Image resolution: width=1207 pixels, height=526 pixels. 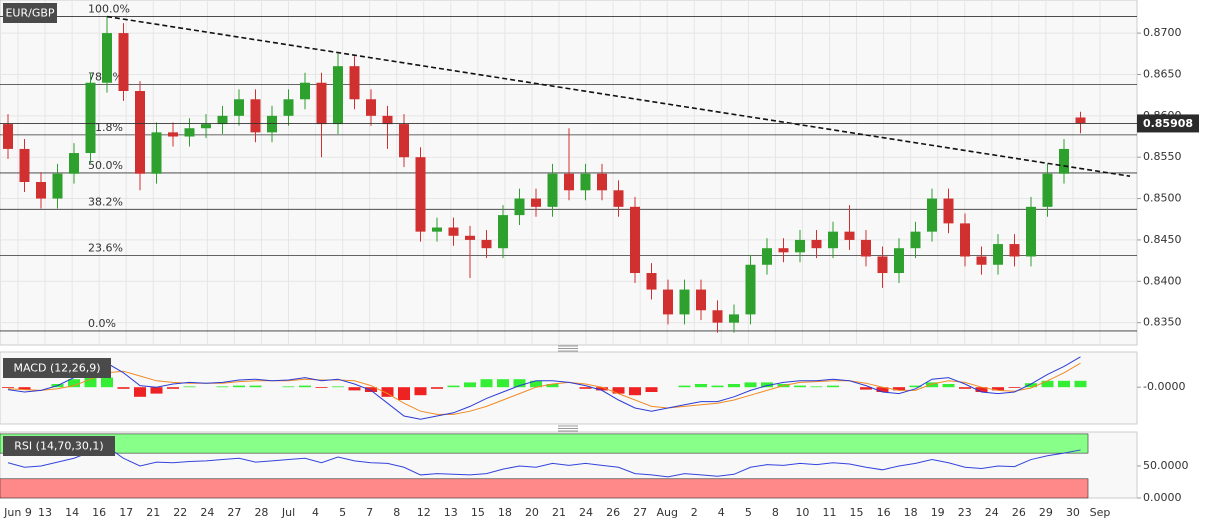 I want to click on oversold-zone, so click(x=544, y=488).